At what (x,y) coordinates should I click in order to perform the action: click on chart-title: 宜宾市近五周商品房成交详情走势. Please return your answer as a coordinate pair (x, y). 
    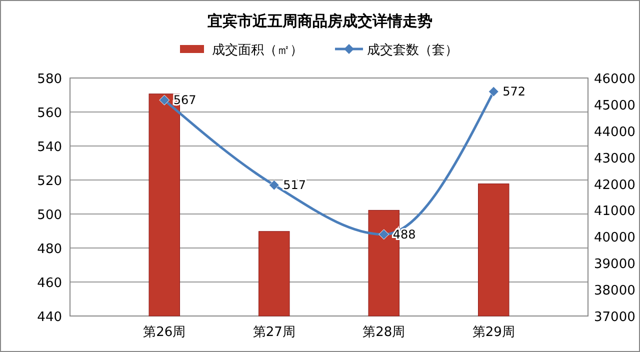
    Looking at the image, I should click on (320, 21).